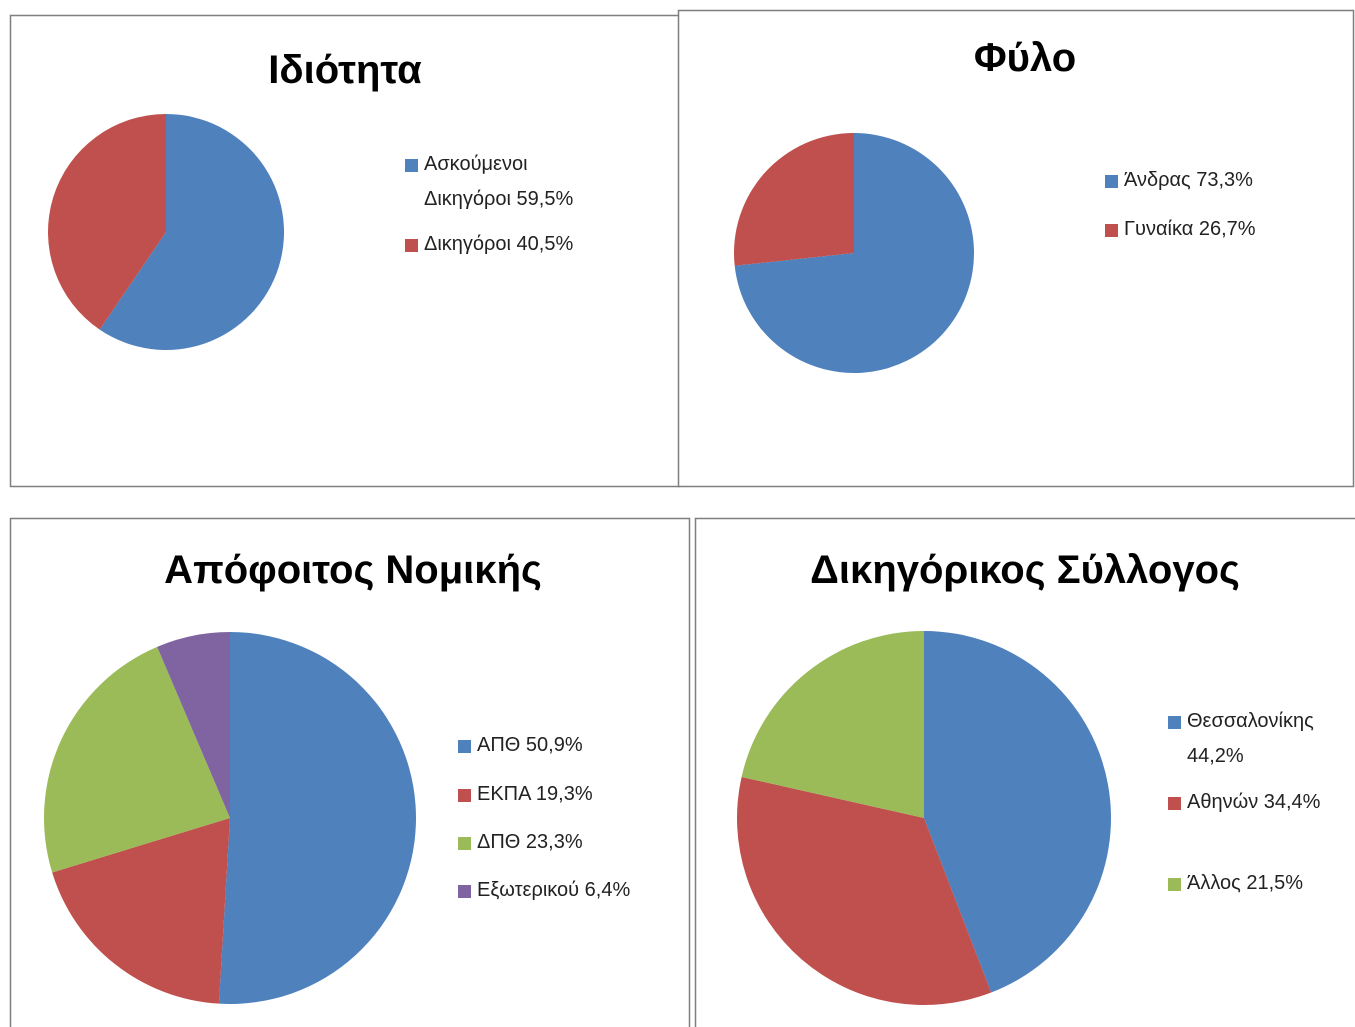  I want to click on legend-label: Αθηνών 34,4%, so click(1254, 802).